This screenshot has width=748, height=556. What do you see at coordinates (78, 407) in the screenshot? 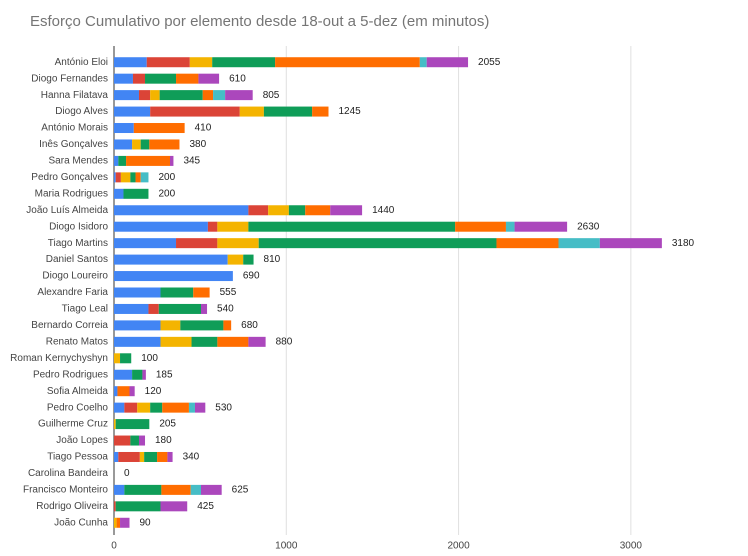
I see `y-tick-label: Pedro Coelho` at bounding box center [78, 407].